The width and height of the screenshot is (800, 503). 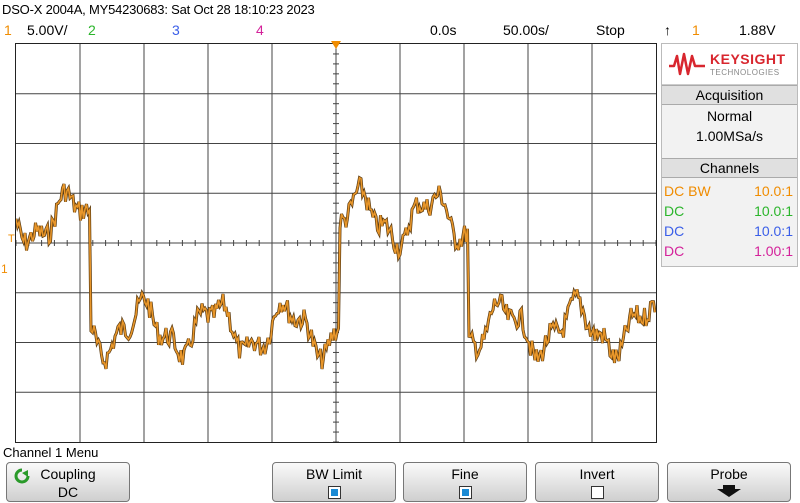 I want to click on fine-checkbox, so click(x=465, y=492).